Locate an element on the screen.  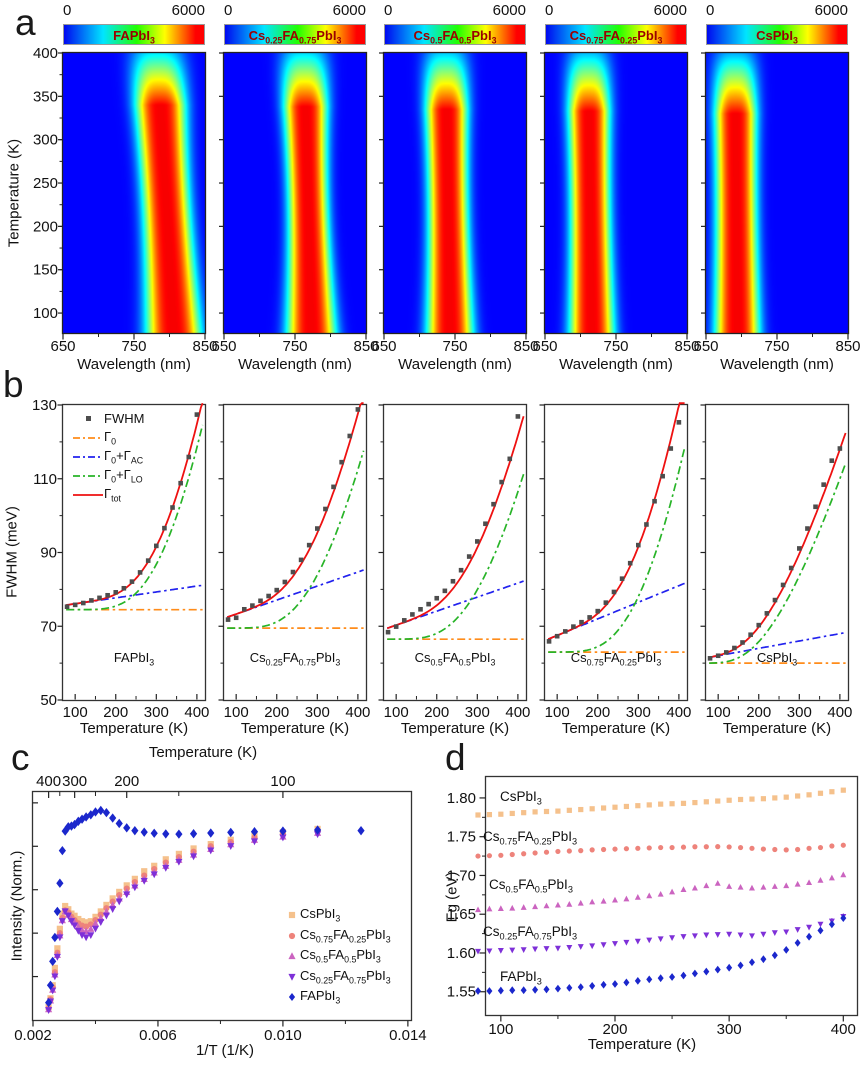
gamma0-plus-lo-curve is located at coordinates (456, 557).